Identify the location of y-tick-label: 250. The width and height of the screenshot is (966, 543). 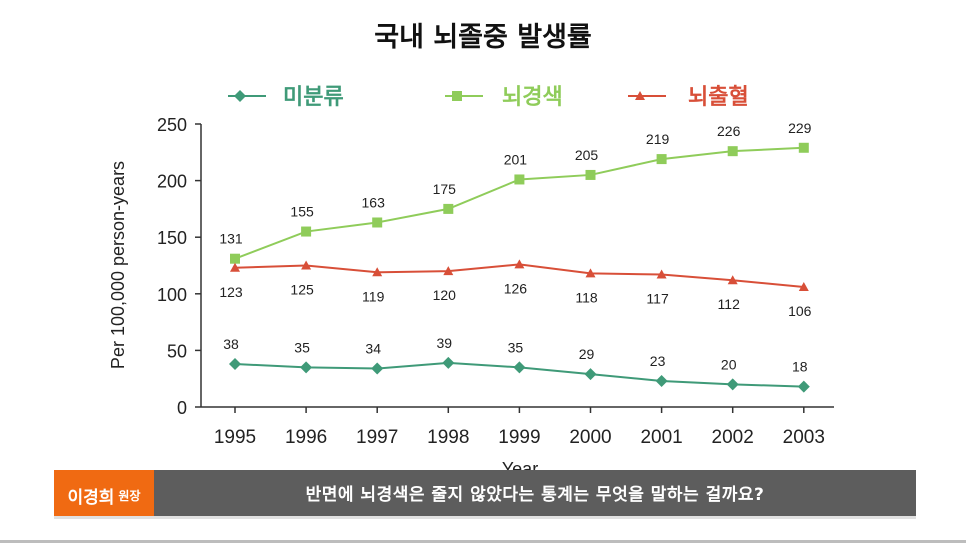
(172, 125).